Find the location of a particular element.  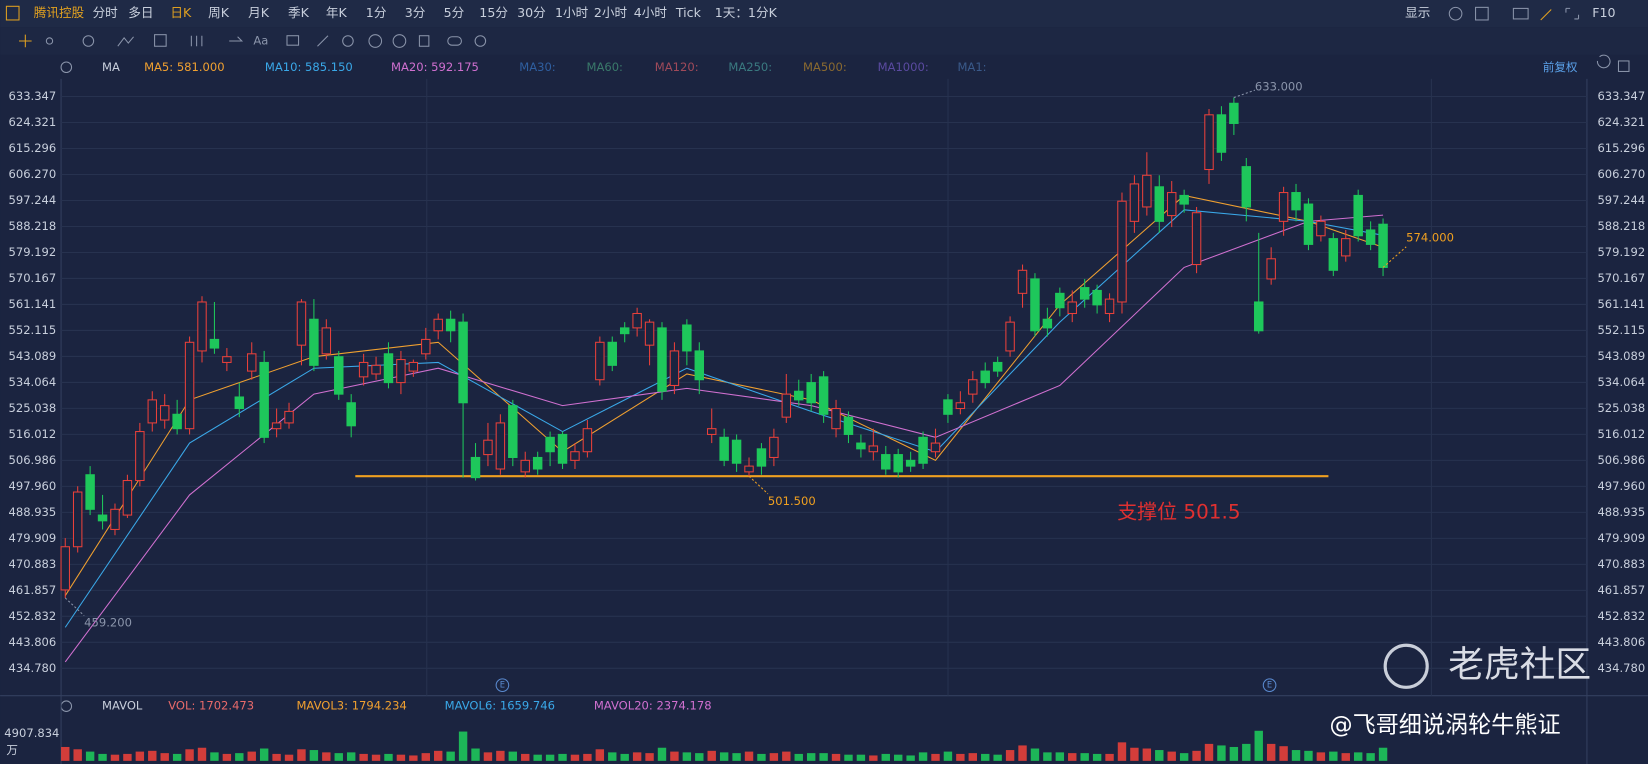

toolbar-item: 日K is located at coordinates (181, 12).